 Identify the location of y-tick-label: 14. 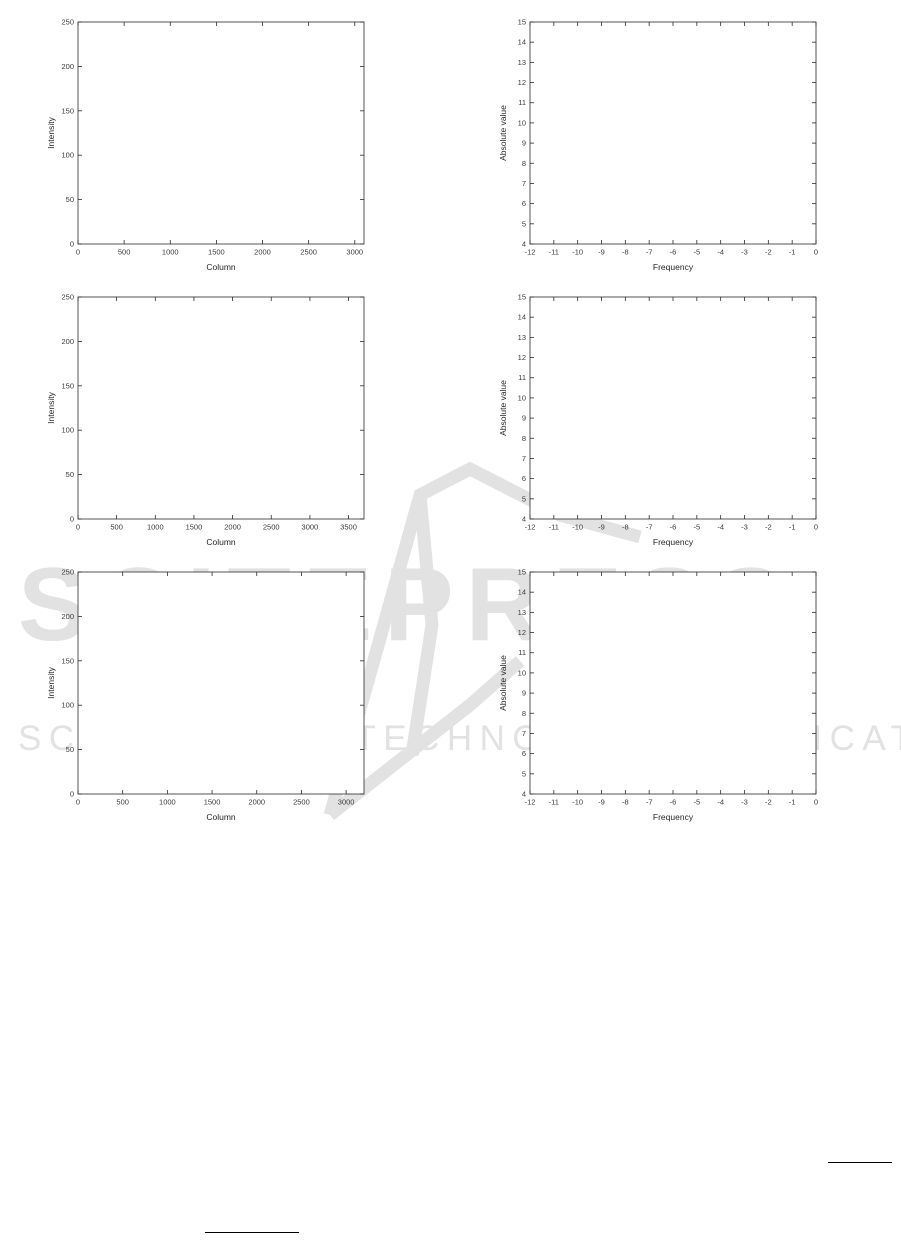
(522, 317).